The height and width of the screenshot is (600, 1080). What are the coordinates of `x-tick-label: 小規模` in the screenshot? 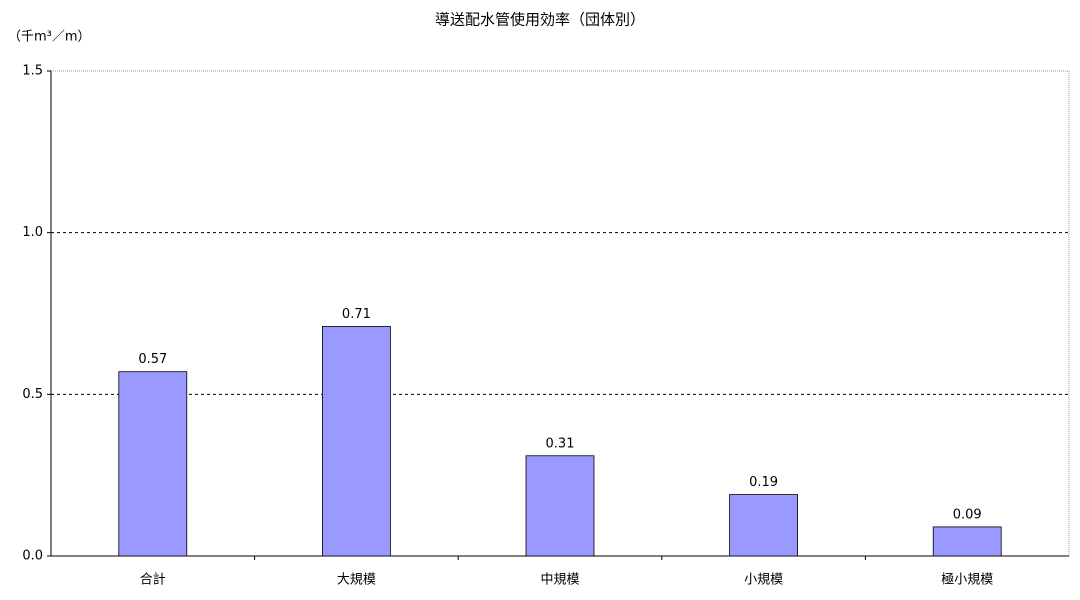 It's located at (763, 580).